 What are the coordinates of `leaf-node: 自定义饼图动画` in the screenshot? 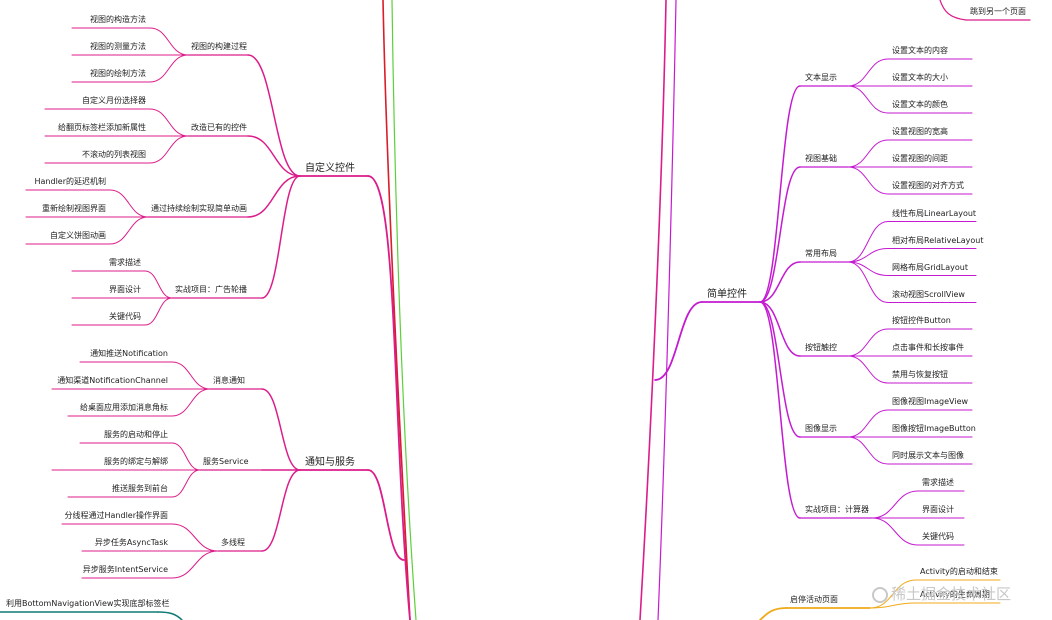 It's located at (78, 235).